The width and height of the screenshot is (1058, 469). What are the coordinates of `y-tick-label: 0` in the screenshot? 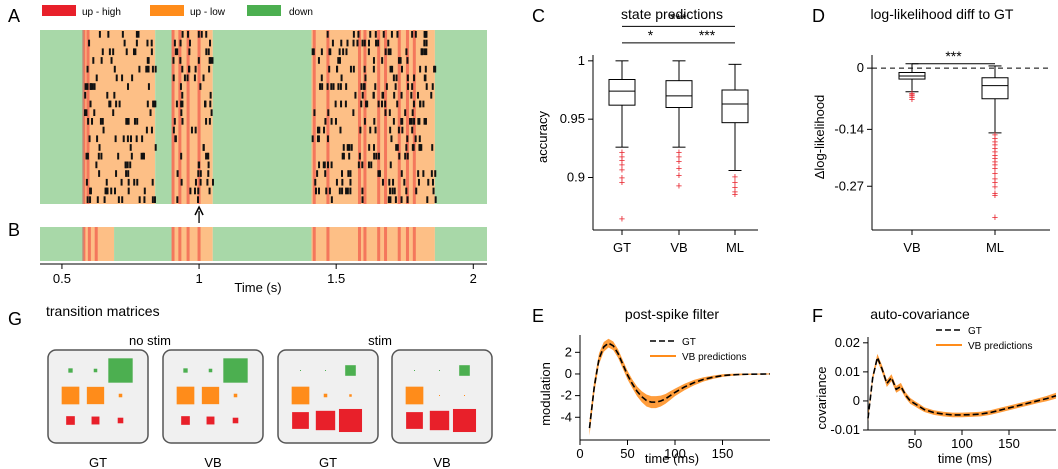 It's located at (860, 67).